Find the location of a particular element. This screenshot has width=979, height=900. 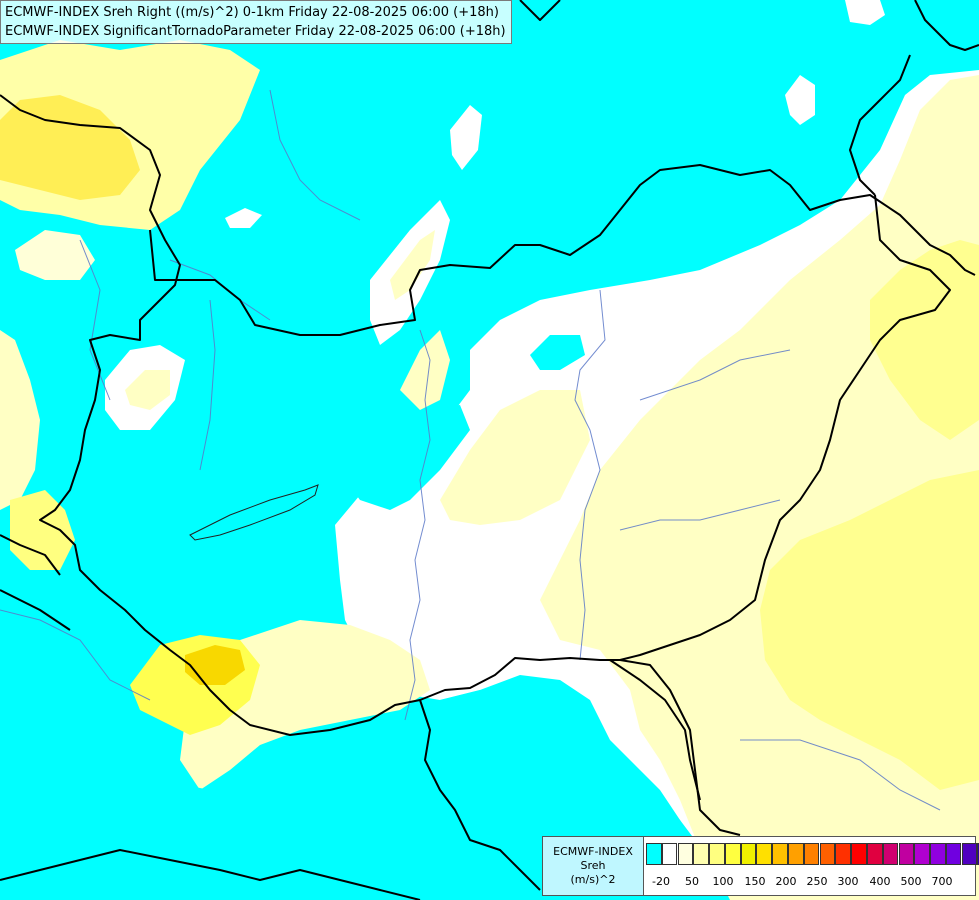

sreh-pale-yellow-center is located at coordinates (515, 457).